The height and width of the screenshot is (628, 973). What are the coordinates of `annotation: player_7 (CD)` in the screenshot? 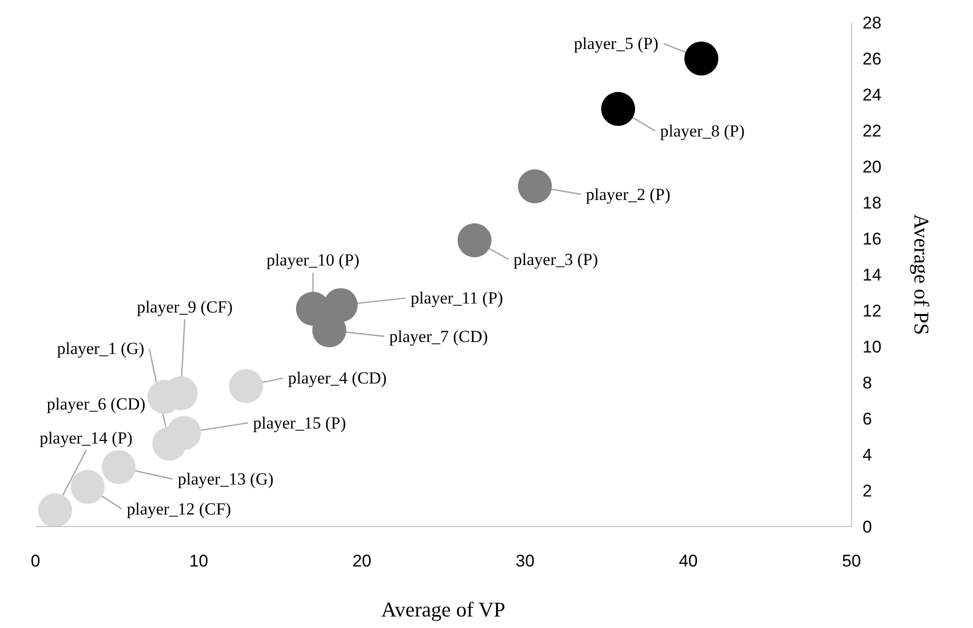 It's located at (438, 336).